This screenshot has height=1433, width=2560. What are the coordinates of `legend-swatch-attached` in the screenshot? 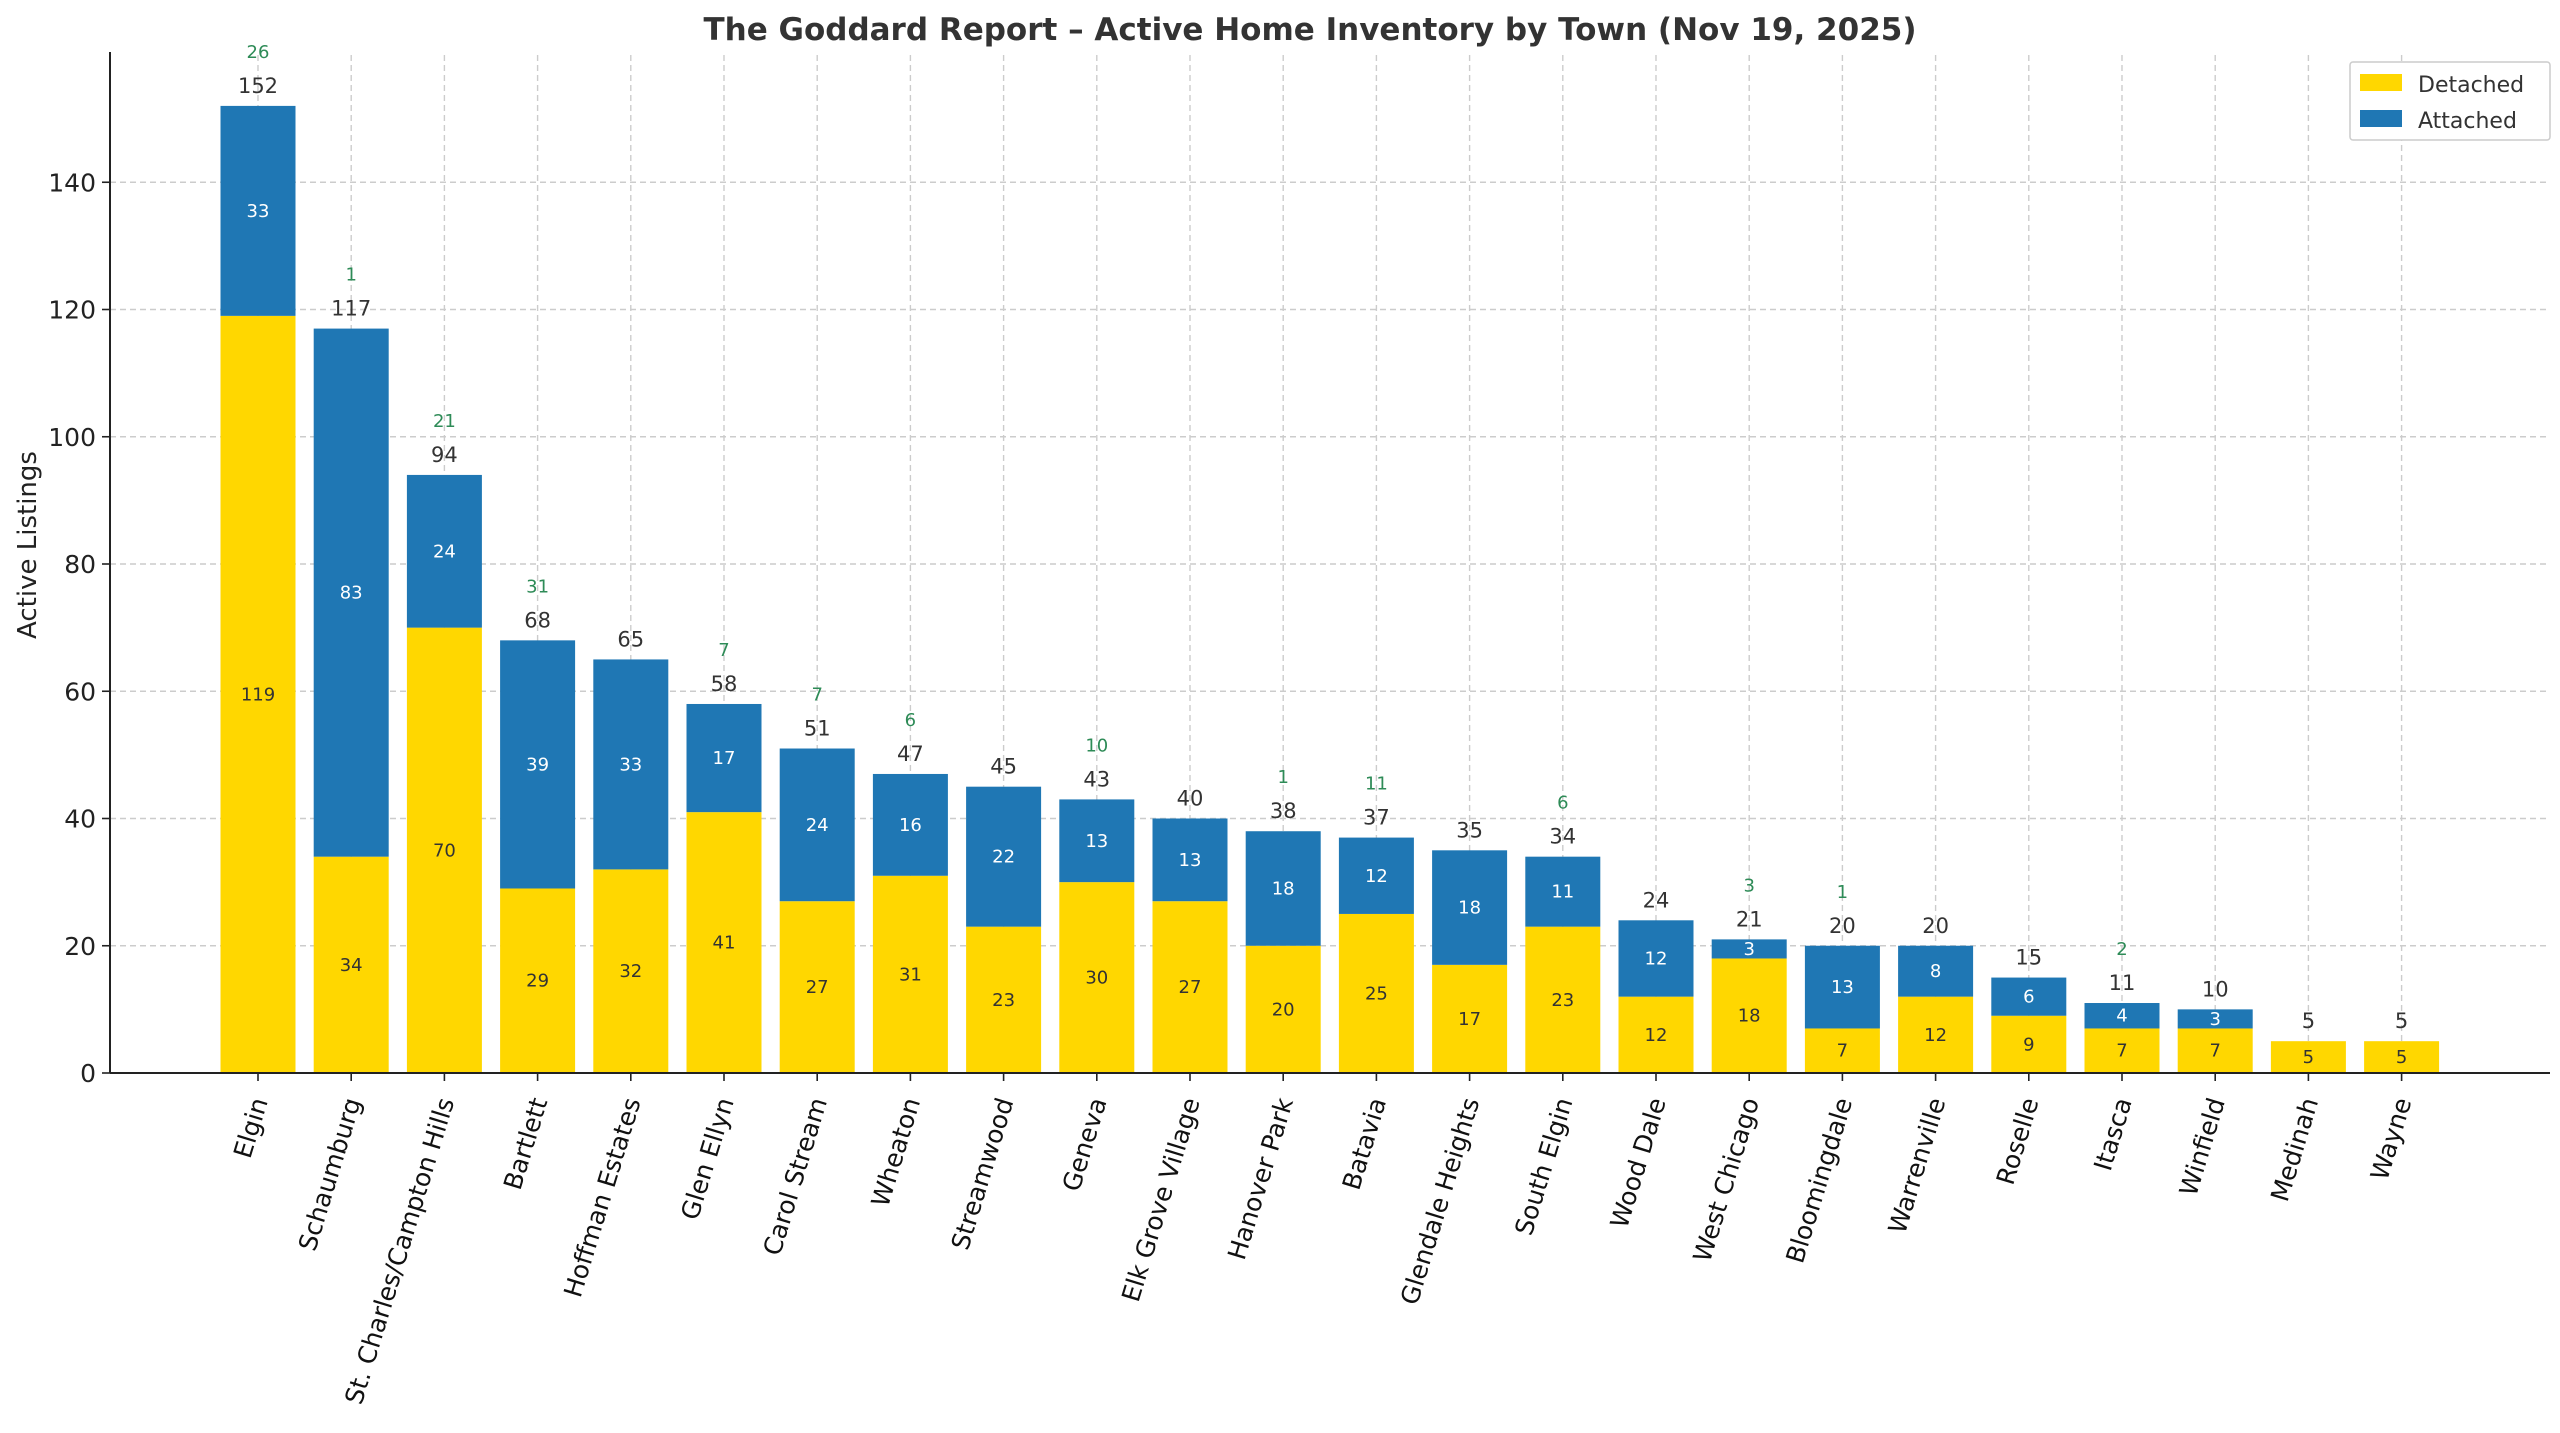 It's located at (2381, 118).